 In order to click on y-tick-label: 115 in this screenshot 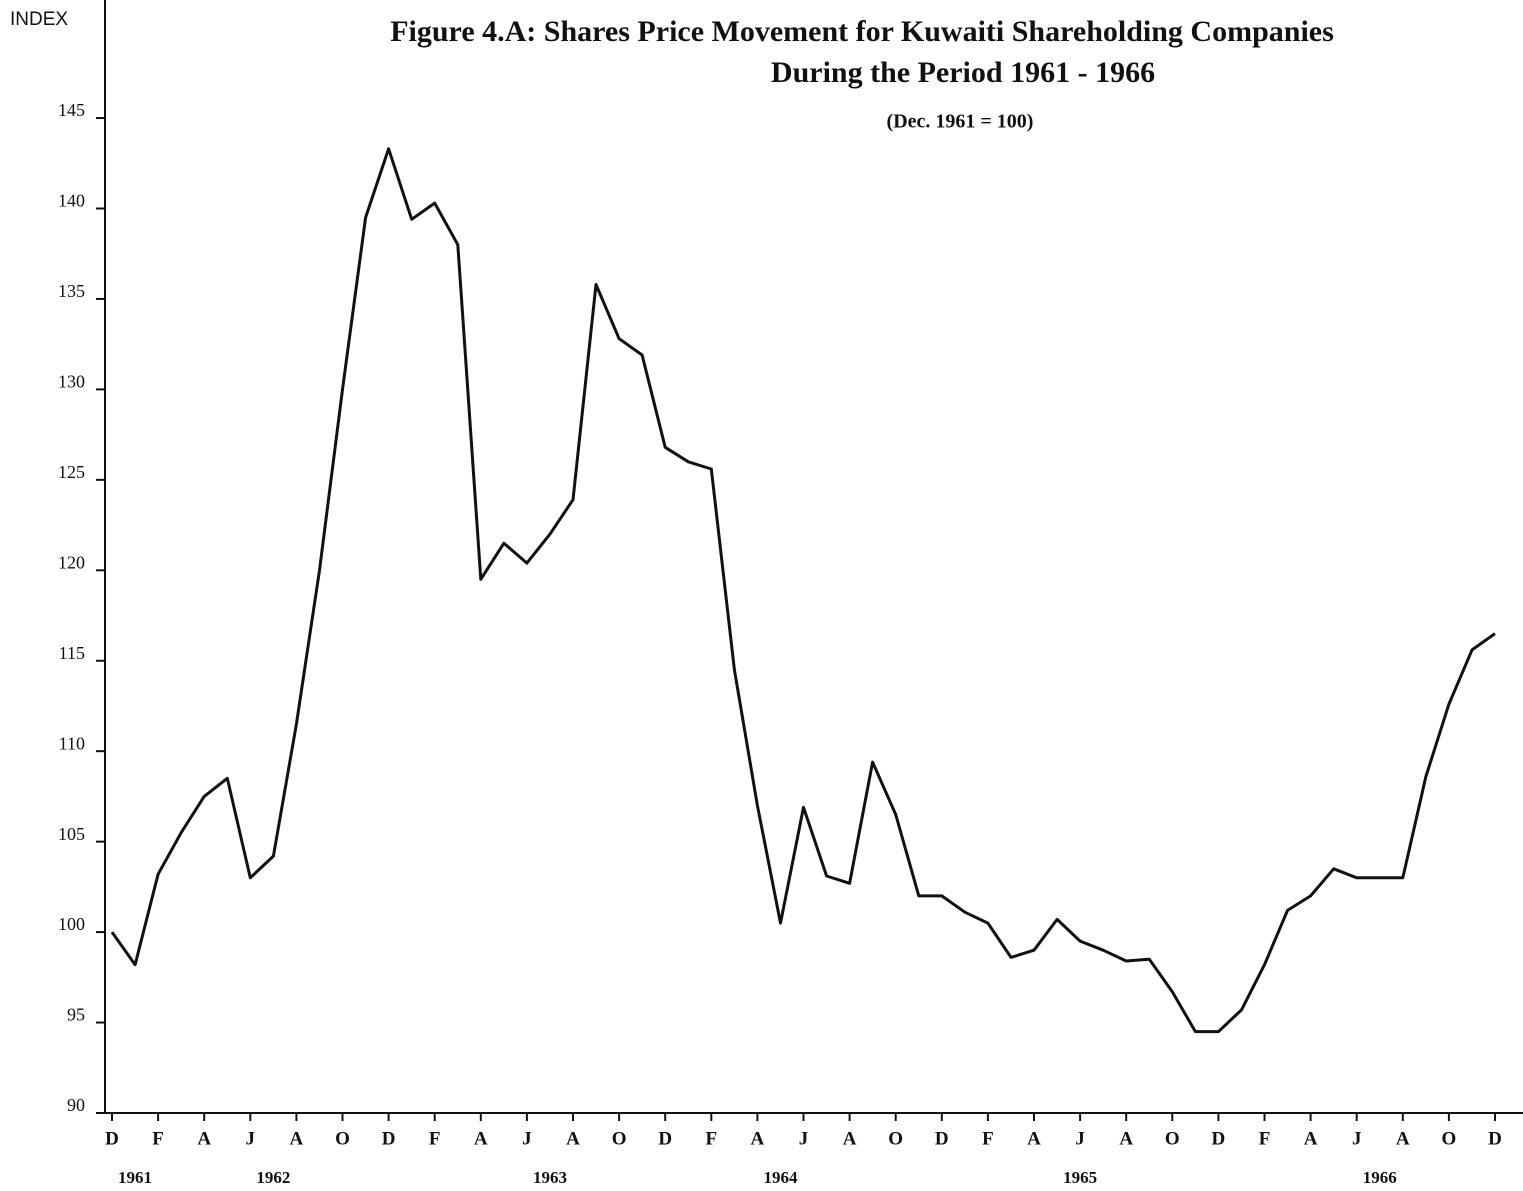, I will do `click(72, 653)`.